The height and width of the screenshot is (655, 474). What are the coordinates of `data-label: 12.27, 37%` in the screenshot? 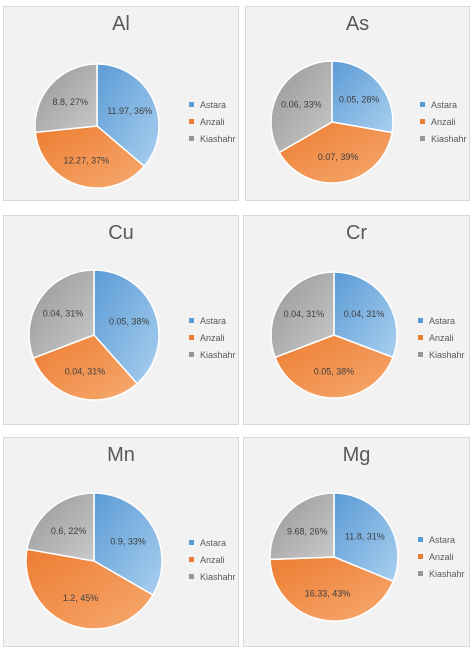 It's located at (87, 160).